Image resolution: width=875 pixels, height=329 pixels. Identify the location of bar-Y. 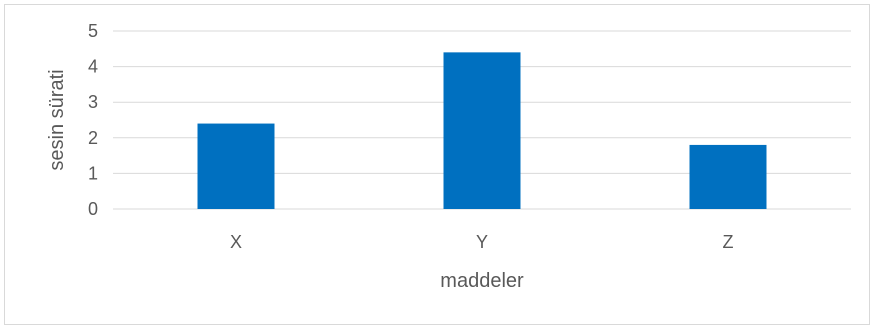
(482, 130).